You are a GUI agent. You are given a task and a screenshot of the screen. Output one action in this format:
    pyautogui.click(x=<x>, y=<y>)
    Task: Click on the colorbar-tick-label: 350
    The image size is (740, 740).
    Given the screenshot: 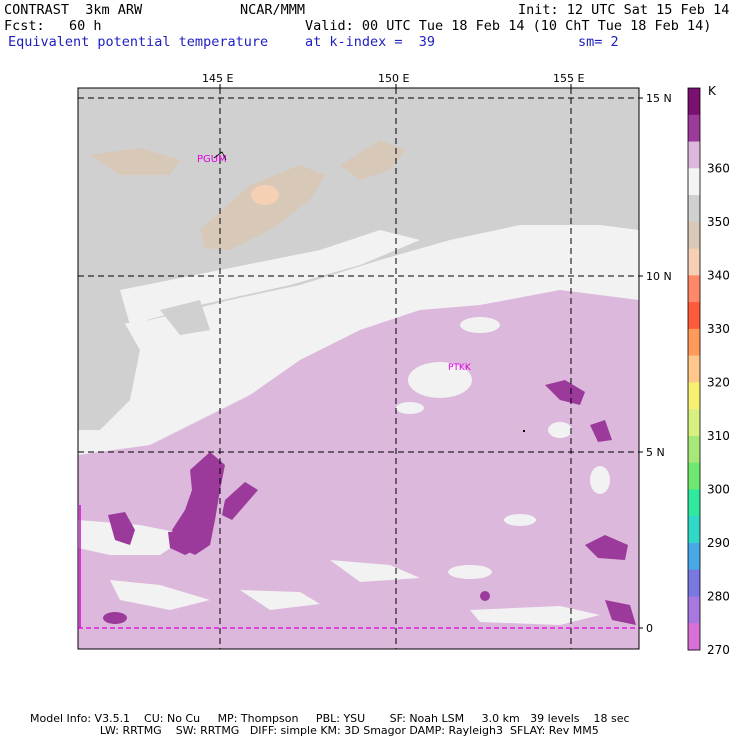 What is the action you would take?
    pyautogui.click(x=718, y=222)
    